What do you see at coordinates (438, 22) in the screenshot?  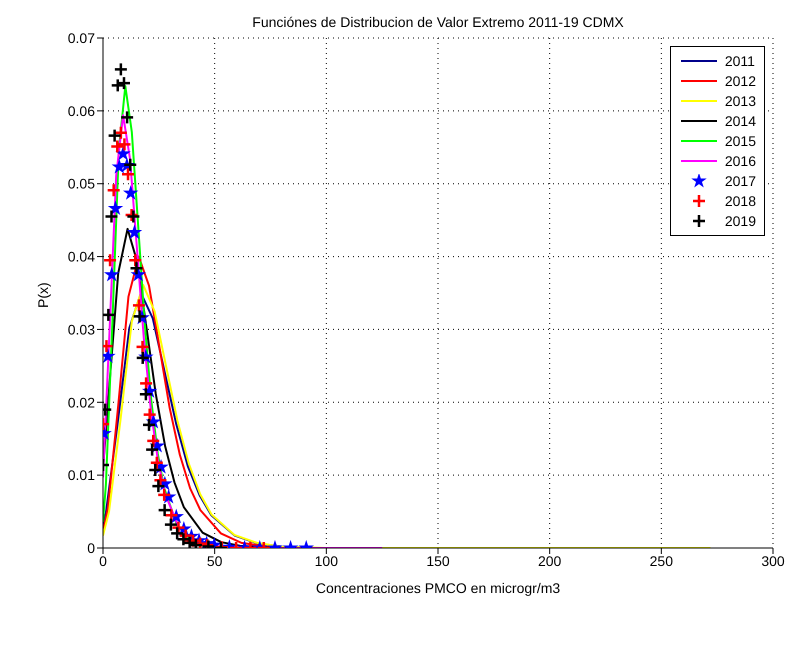 I see `chart-title: Funciónes de Distribucion de Valor Extremo 2011-19 CDMX` at bounding box center [438, 22].